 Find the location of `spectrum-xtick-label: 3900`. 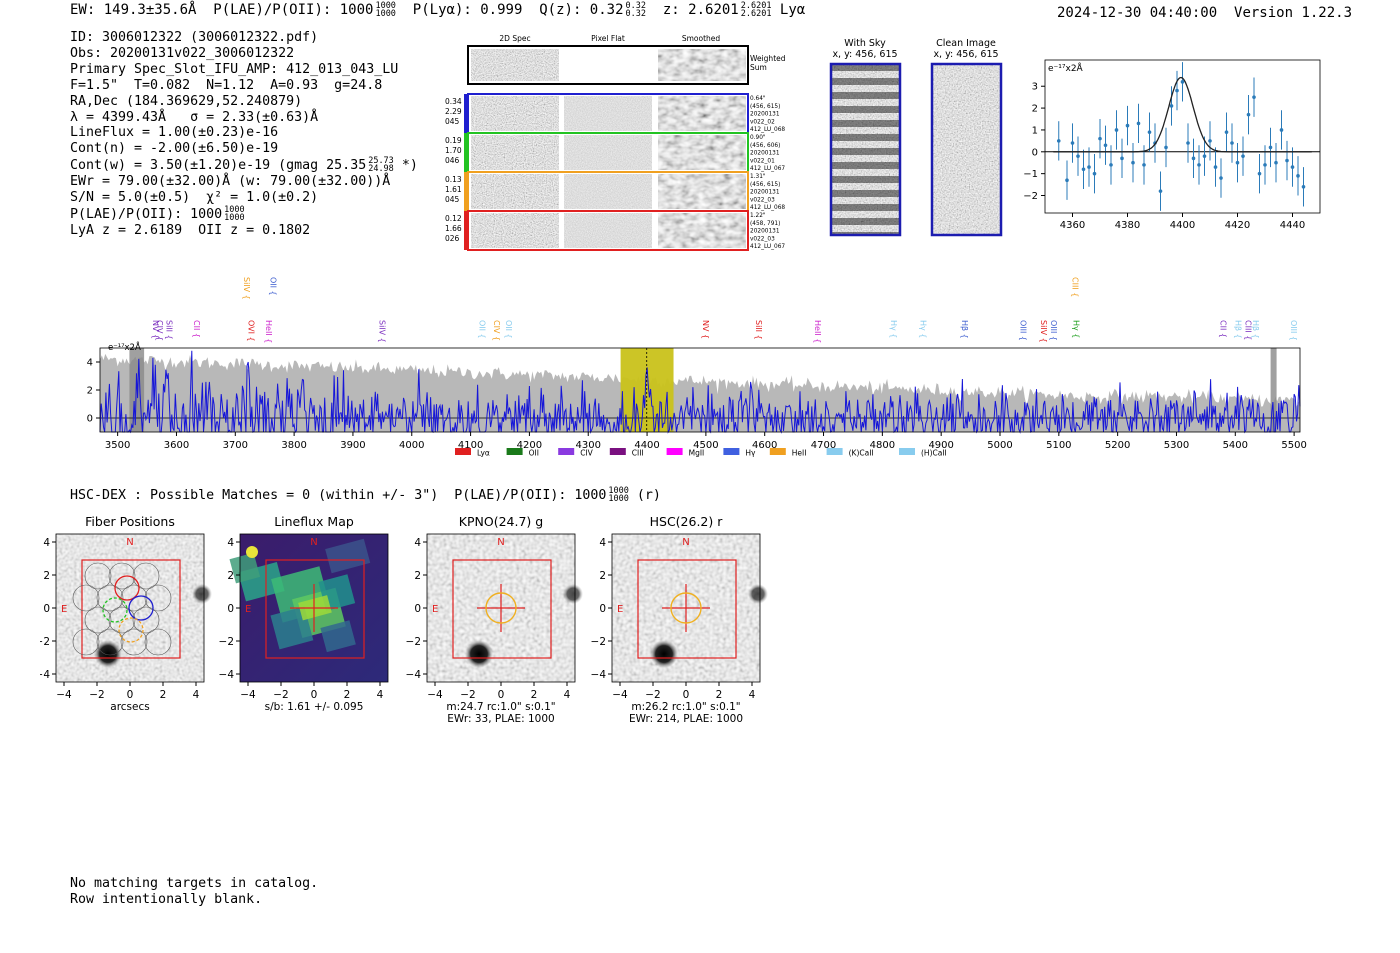

spectrum-xtick-label: 3900 is located at coordinates (352, 445).